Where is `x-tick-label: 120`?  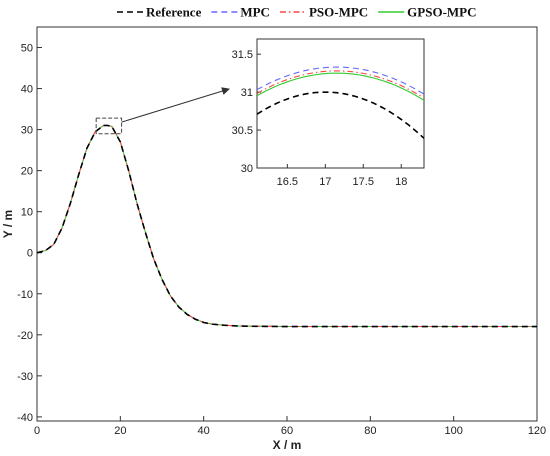
x-tick-label: 120 is located at coordinates (537, 431).